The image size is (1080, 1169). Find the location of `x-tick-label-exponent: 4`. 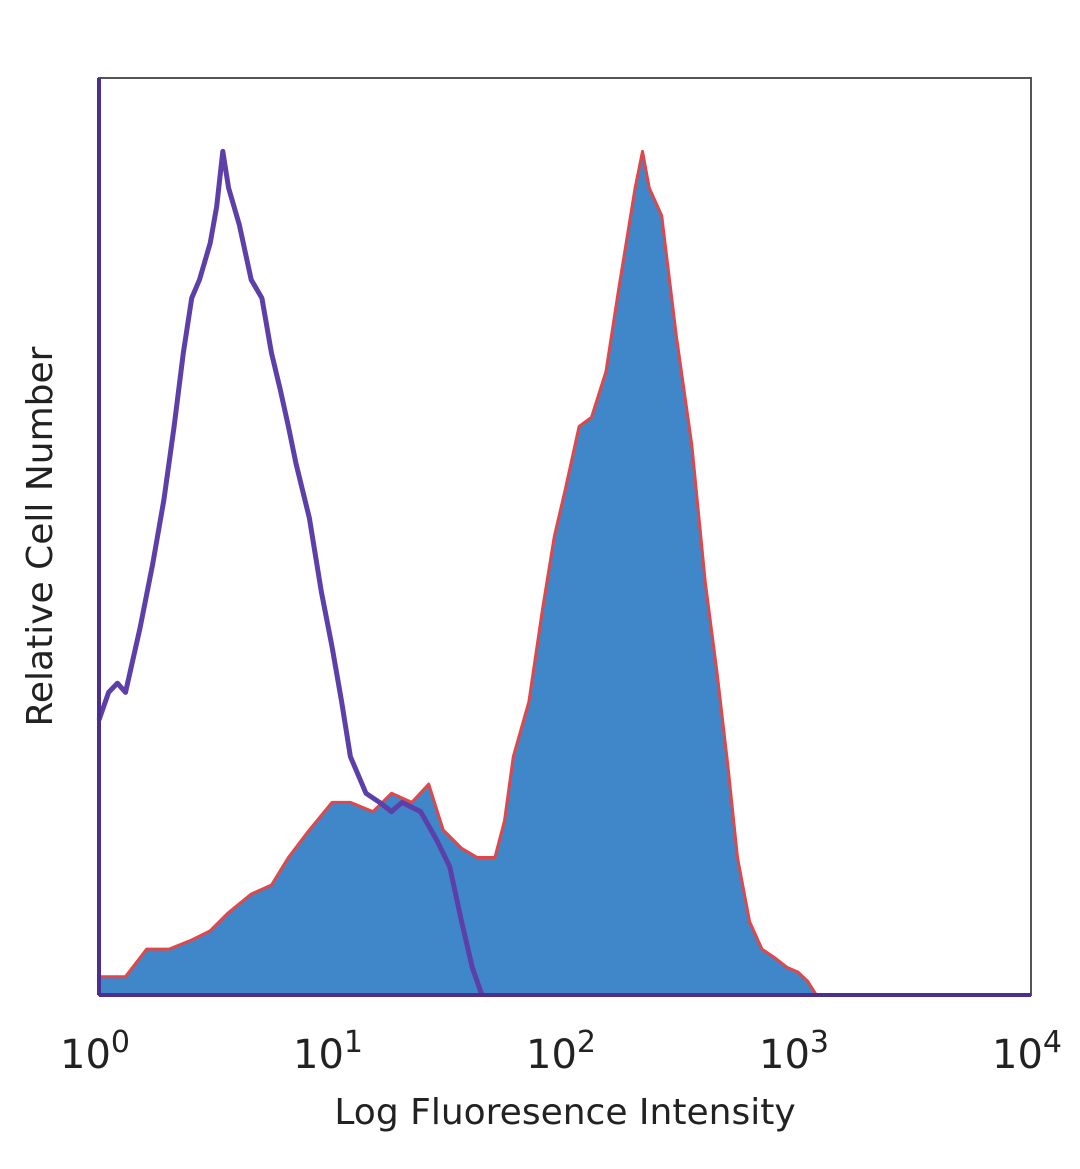

x-tick-label-exponent: 4 is located at coordinates (1052, 1042).